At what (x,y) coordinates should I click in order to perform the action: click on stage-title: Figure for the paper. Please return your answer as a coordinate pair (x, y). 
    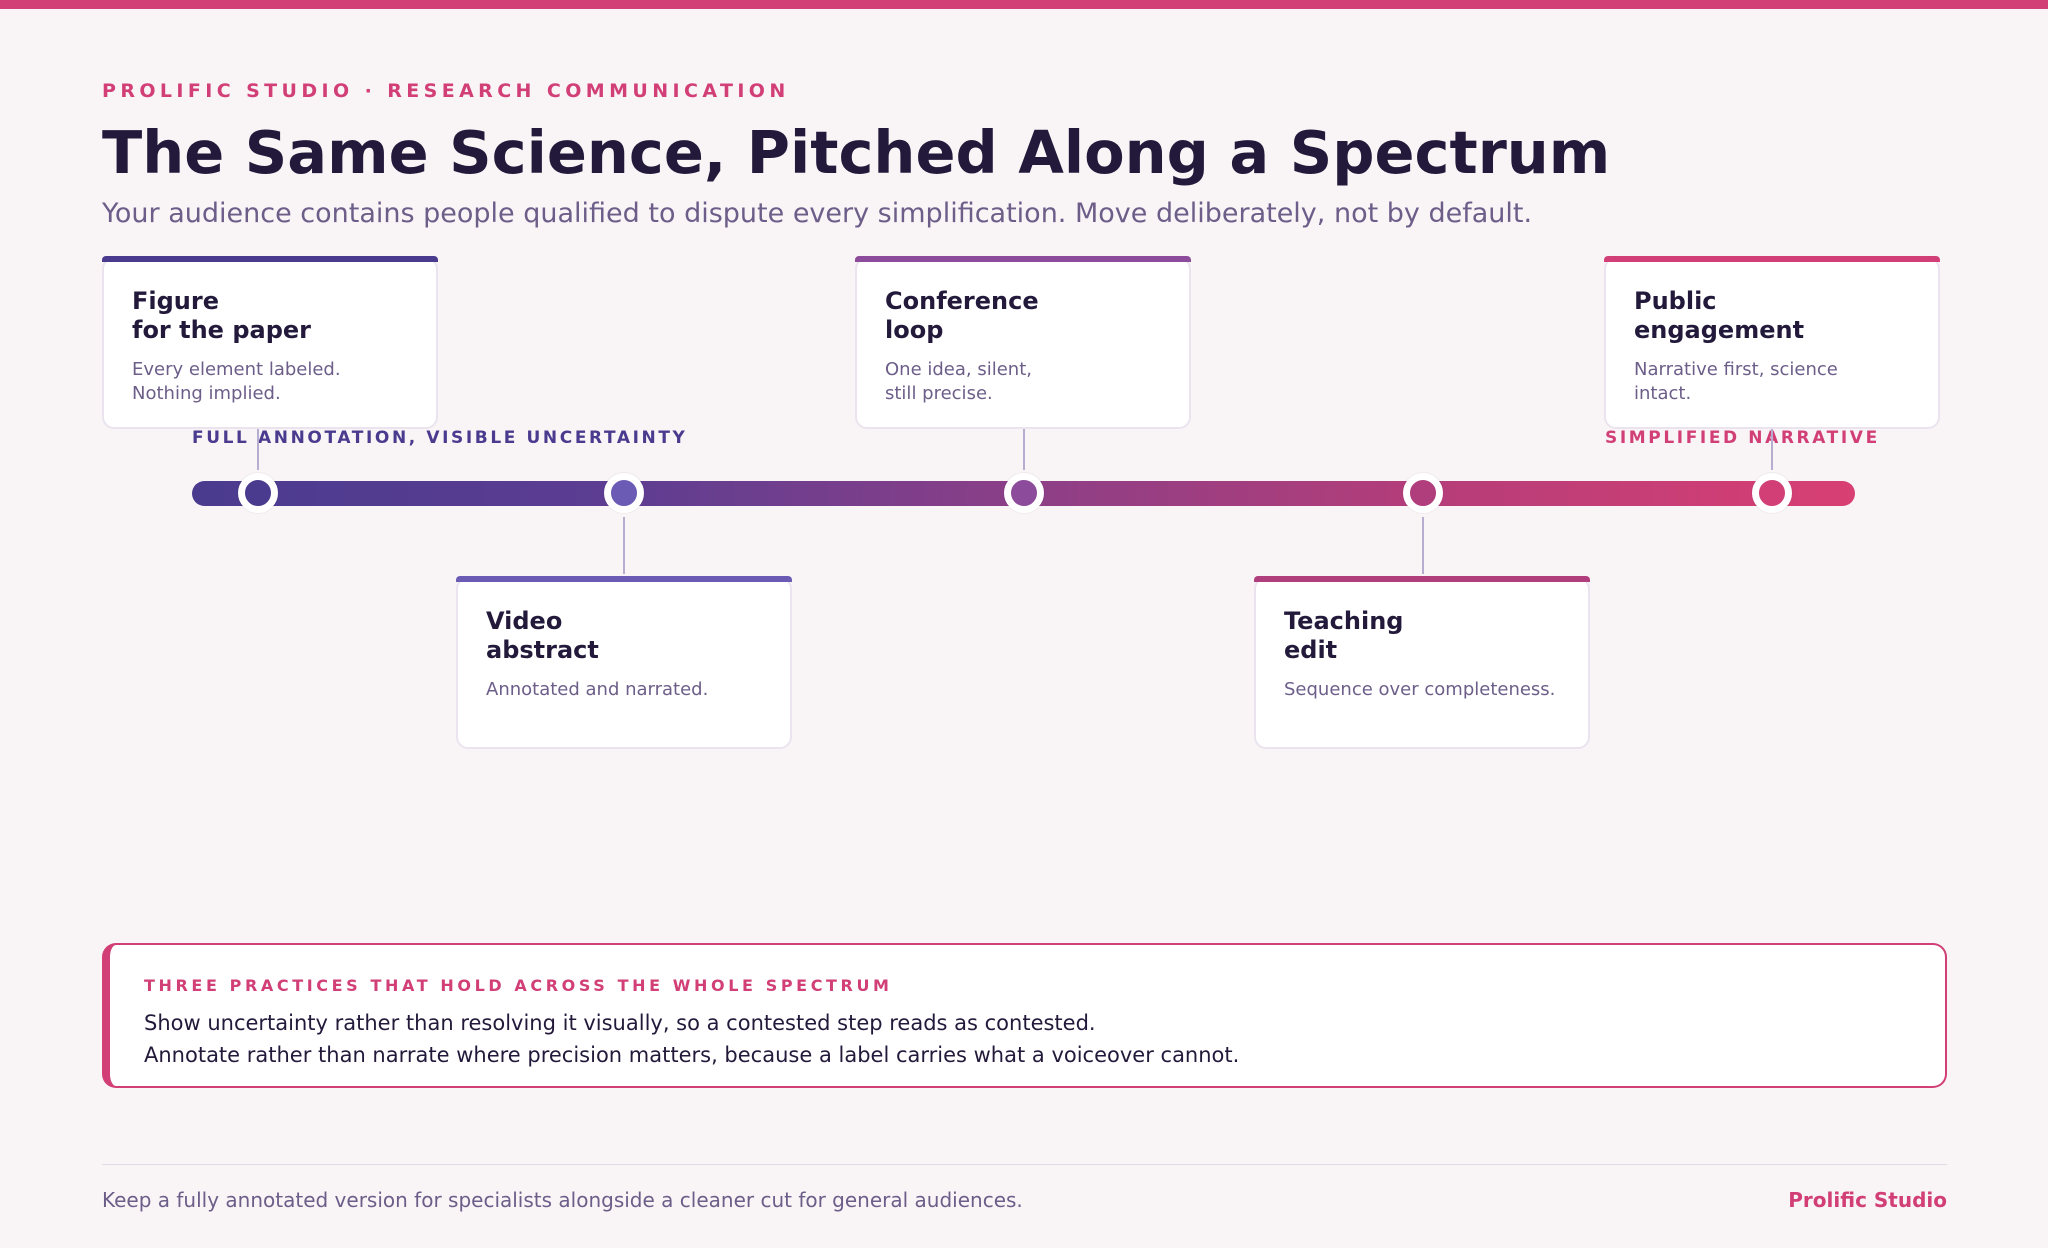
    Looking at the image, I should click on (221, 315).